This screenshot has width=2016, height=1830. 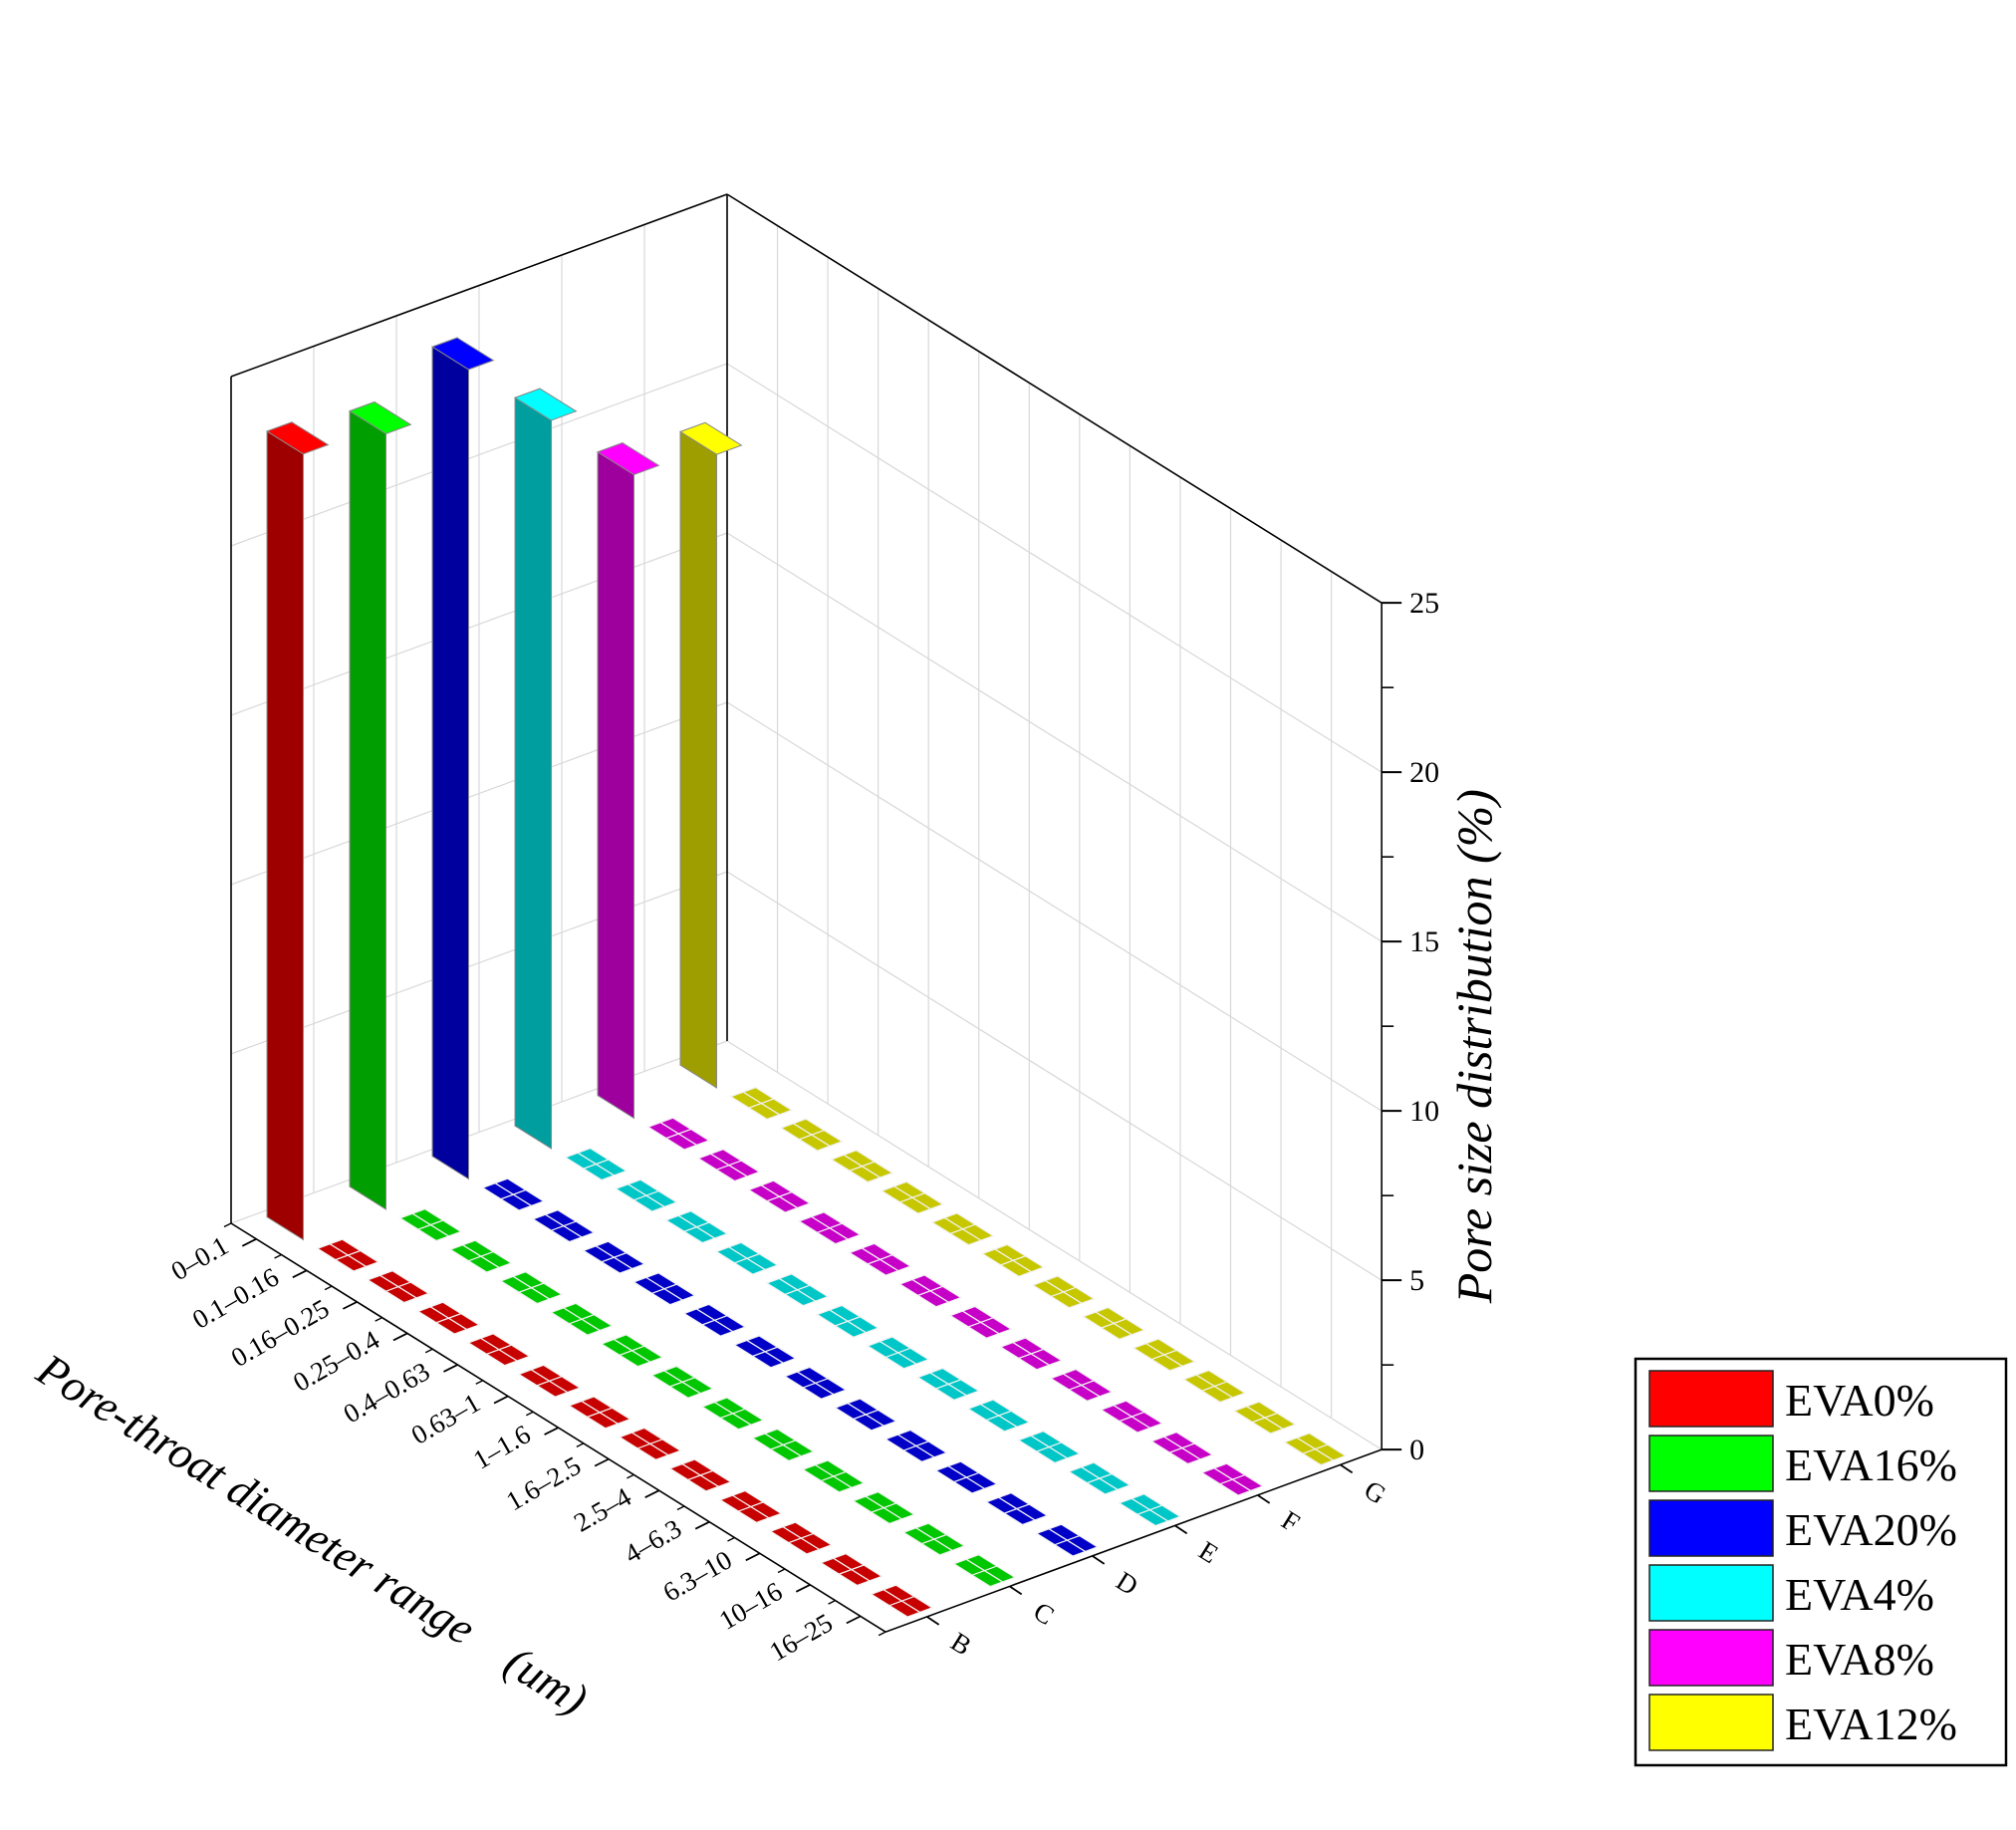 I want to click on bar-EVA20%-8, so click(x=866, y=1415).